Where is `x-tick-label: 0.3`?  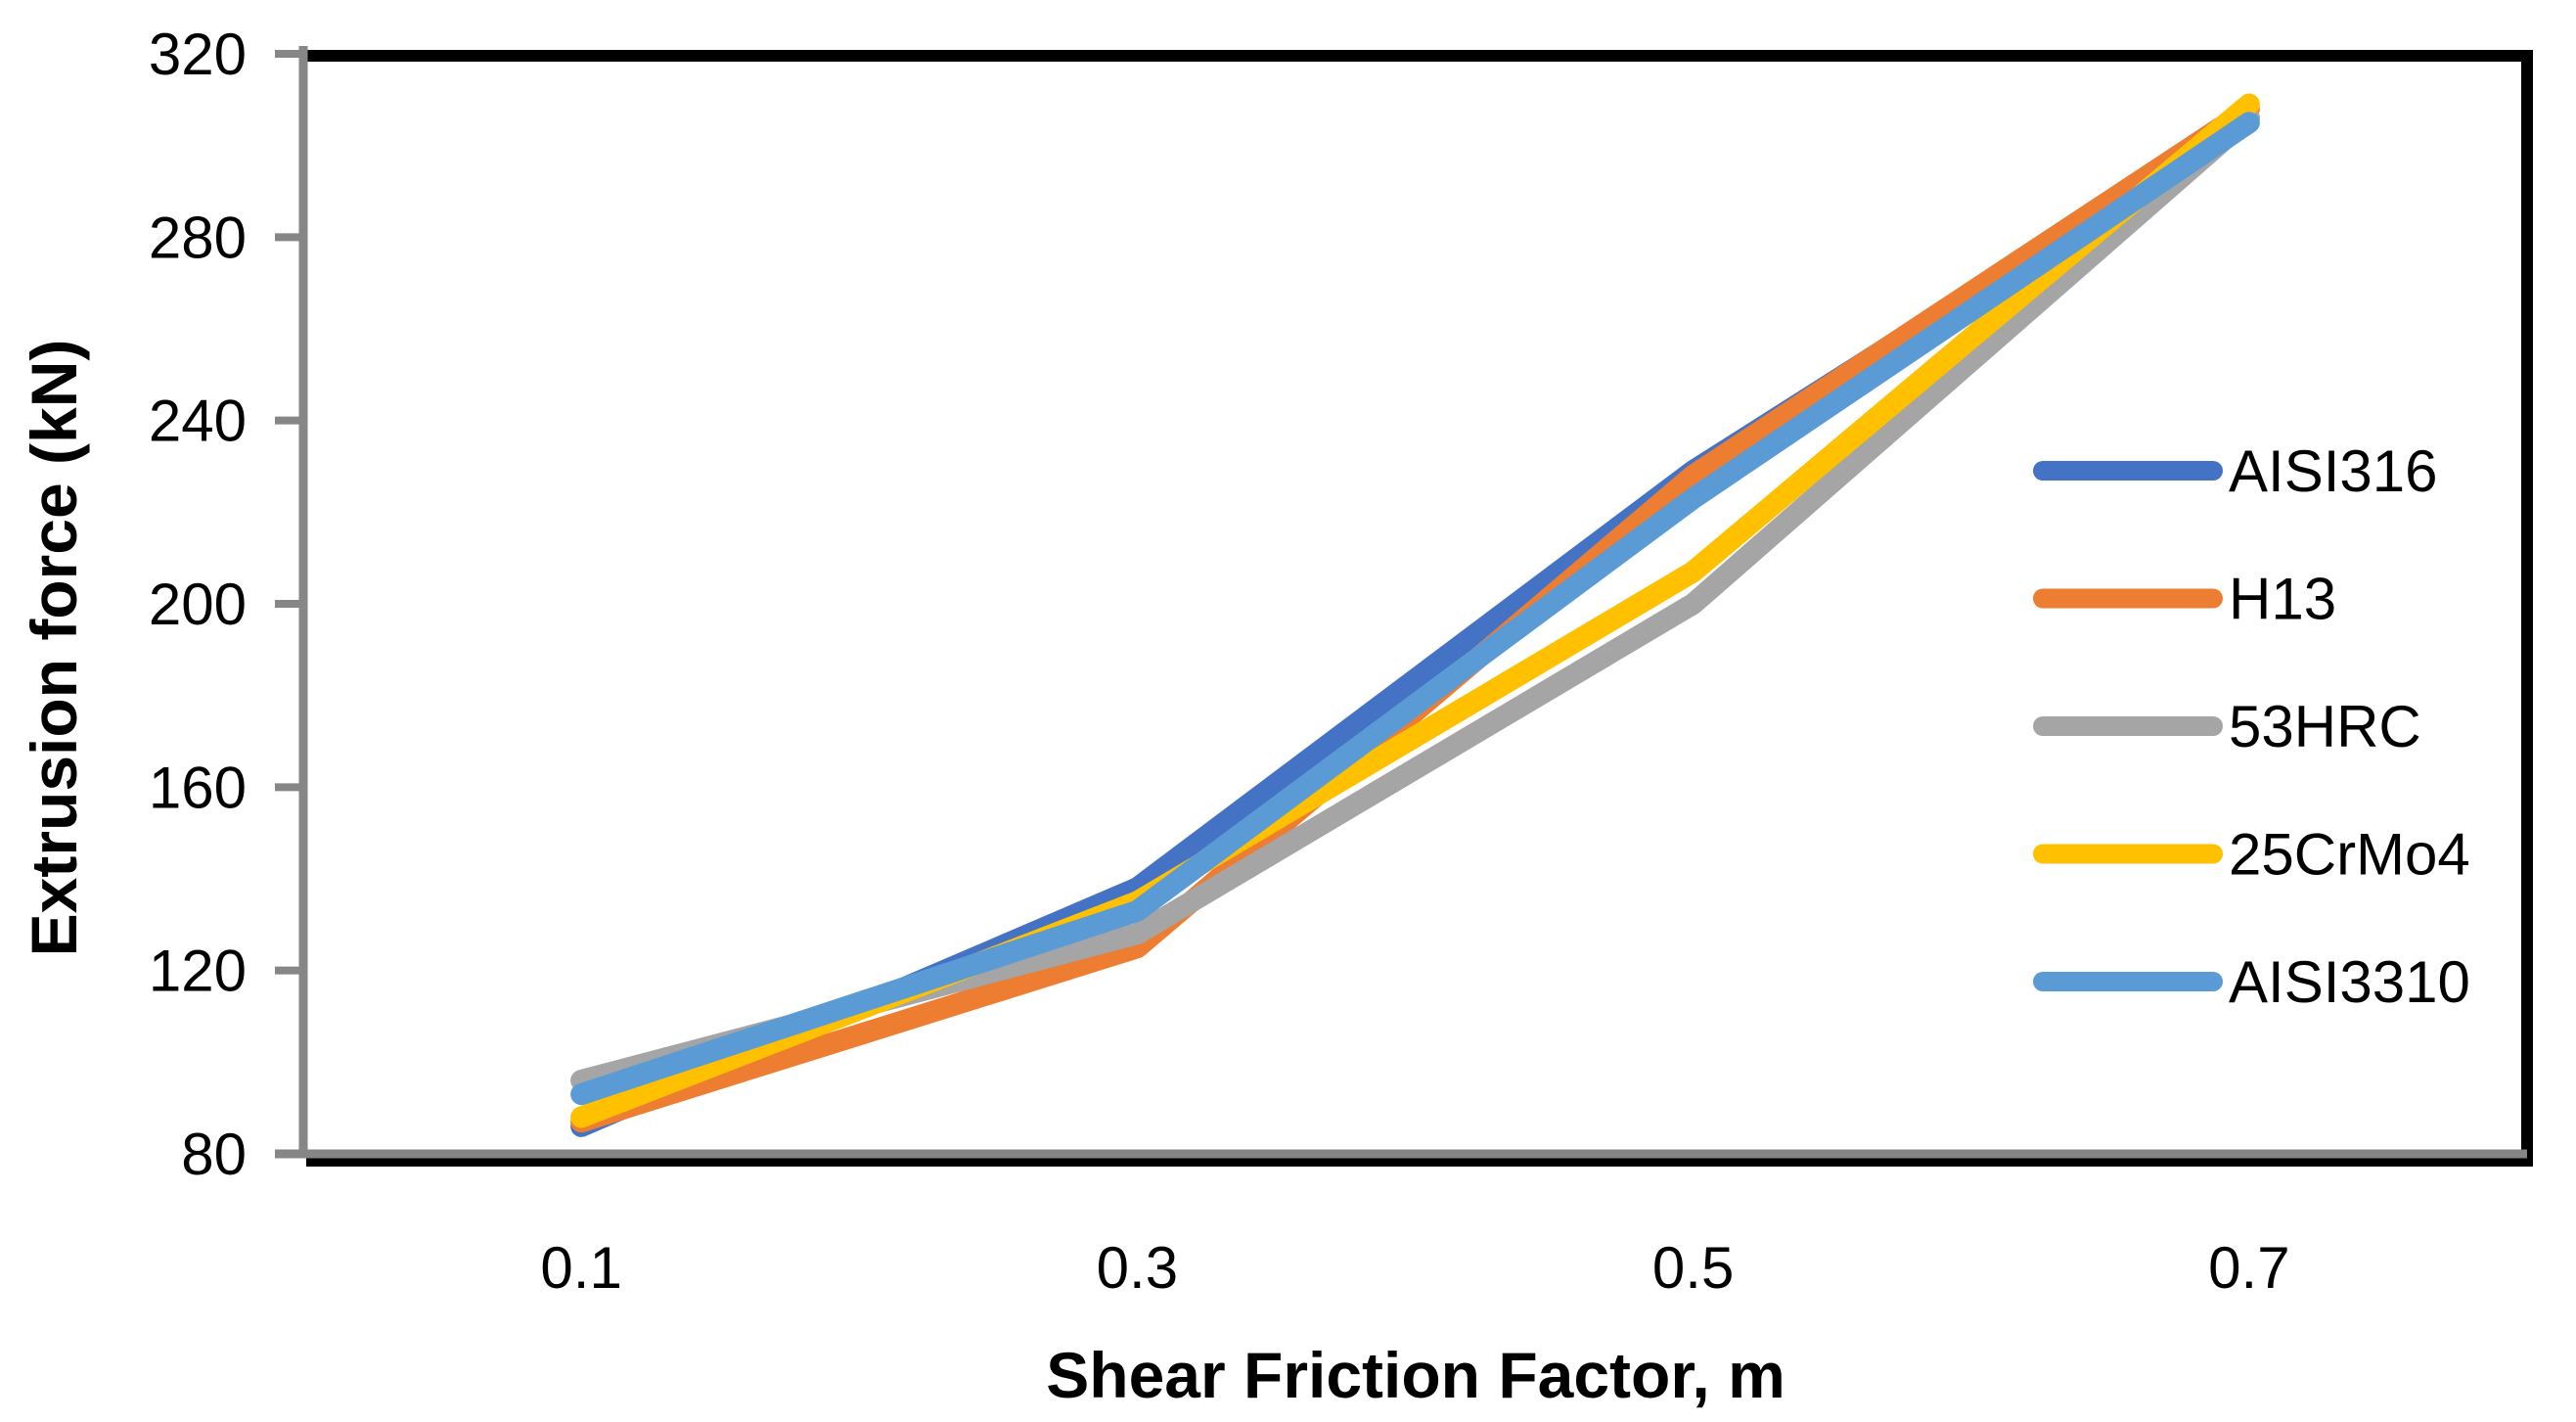 x-tick-label: 0.3 is located at coordinates (1137, 1268).